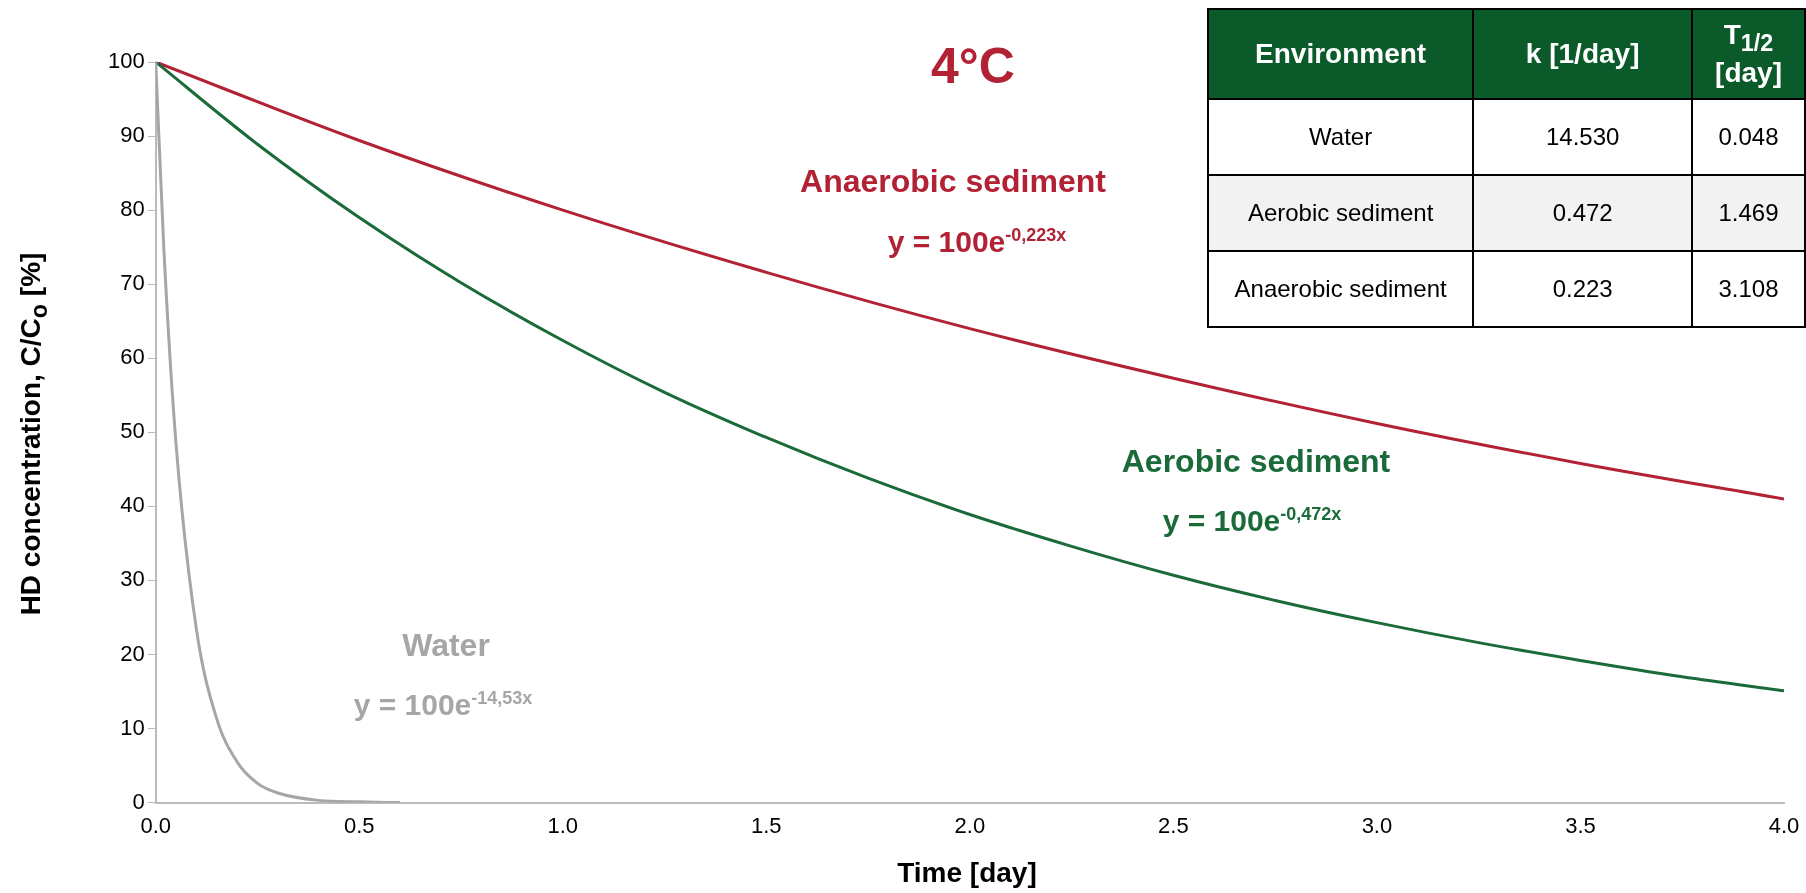 The width and height of the screenshot is (1806, 893). Describe the element at coordinates (1748, 54) in the screenshot. I see `annotation: T$_{1/2}$ [day]` at that location.